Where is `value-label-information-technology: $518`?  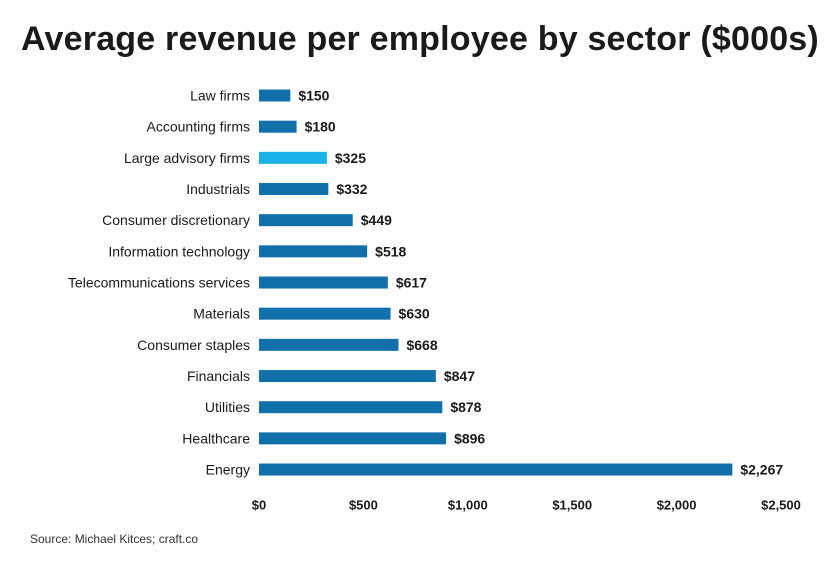
value-label-information-technology: $518 is located at coordinates (390, 251).